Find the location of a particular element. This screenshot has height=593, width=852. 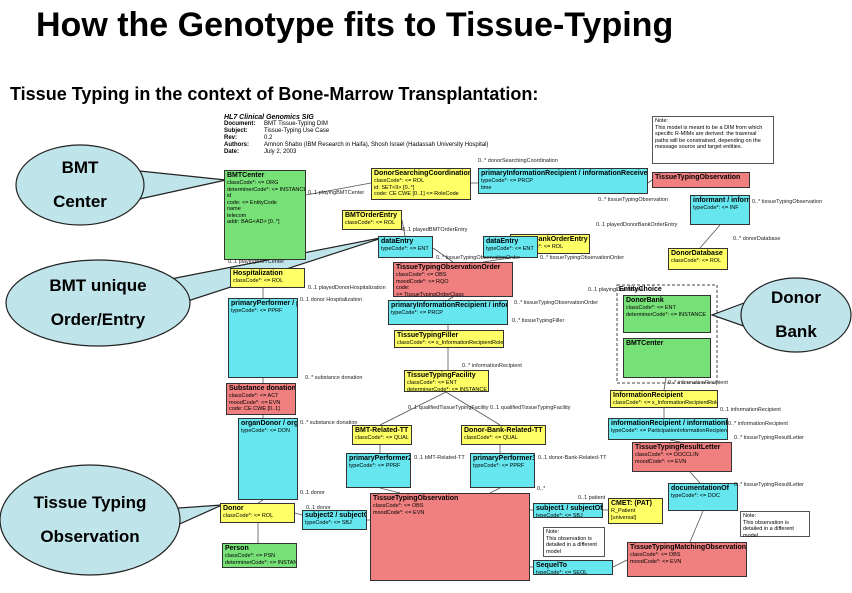

box-attribute: code: CE CWE [0..1] is located at coordinates (254, 409).